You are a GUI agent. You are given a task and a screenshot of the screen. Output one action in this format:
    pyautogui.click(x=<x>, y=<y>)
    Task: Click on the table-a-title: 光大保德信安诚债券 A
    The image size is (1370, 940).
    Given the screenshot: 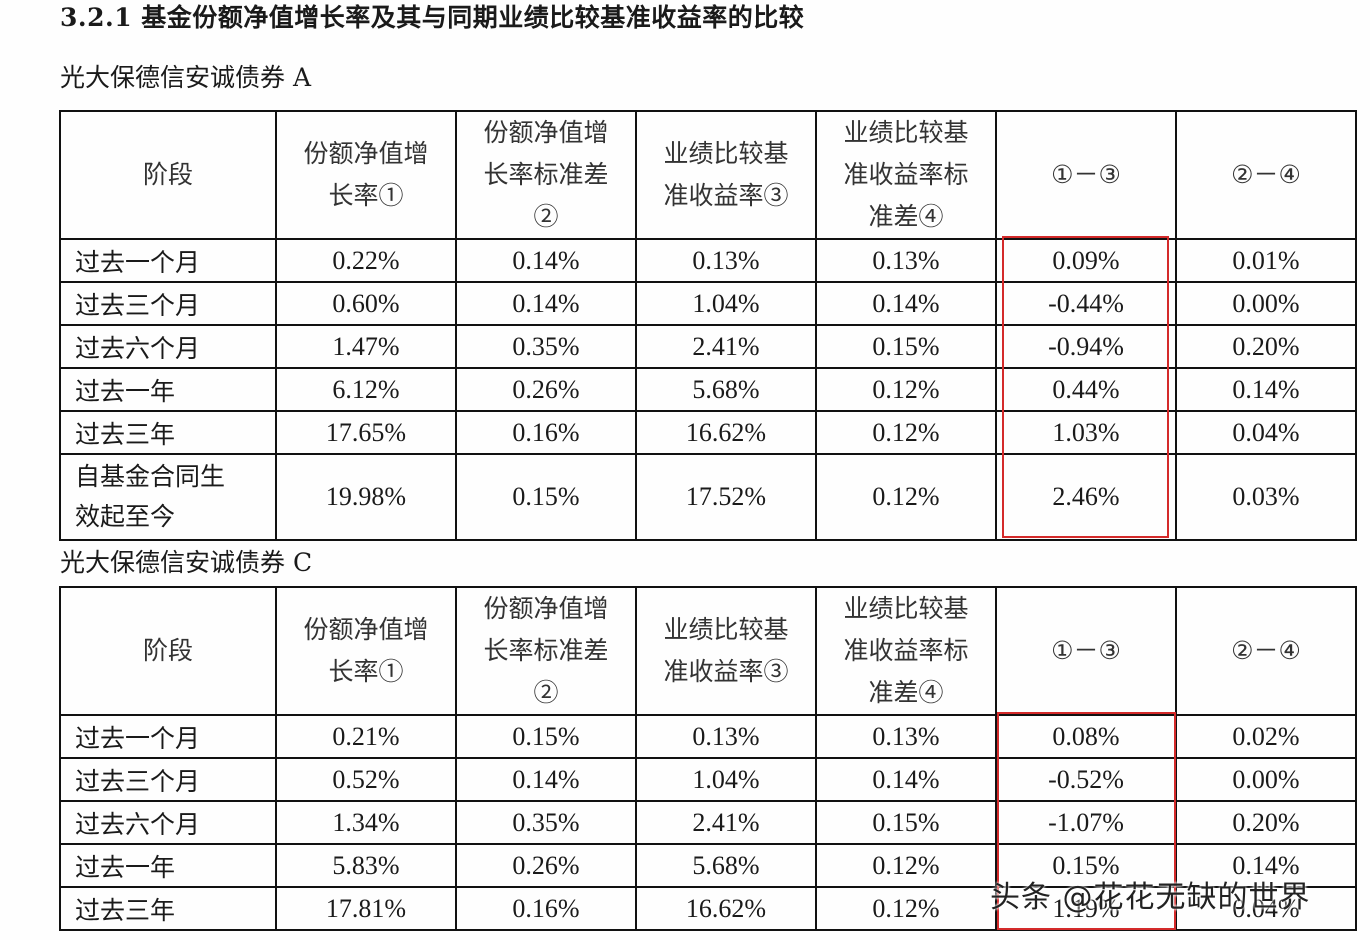 What is the action you would take?
    pyautogui.click(x=186, y=77)
    